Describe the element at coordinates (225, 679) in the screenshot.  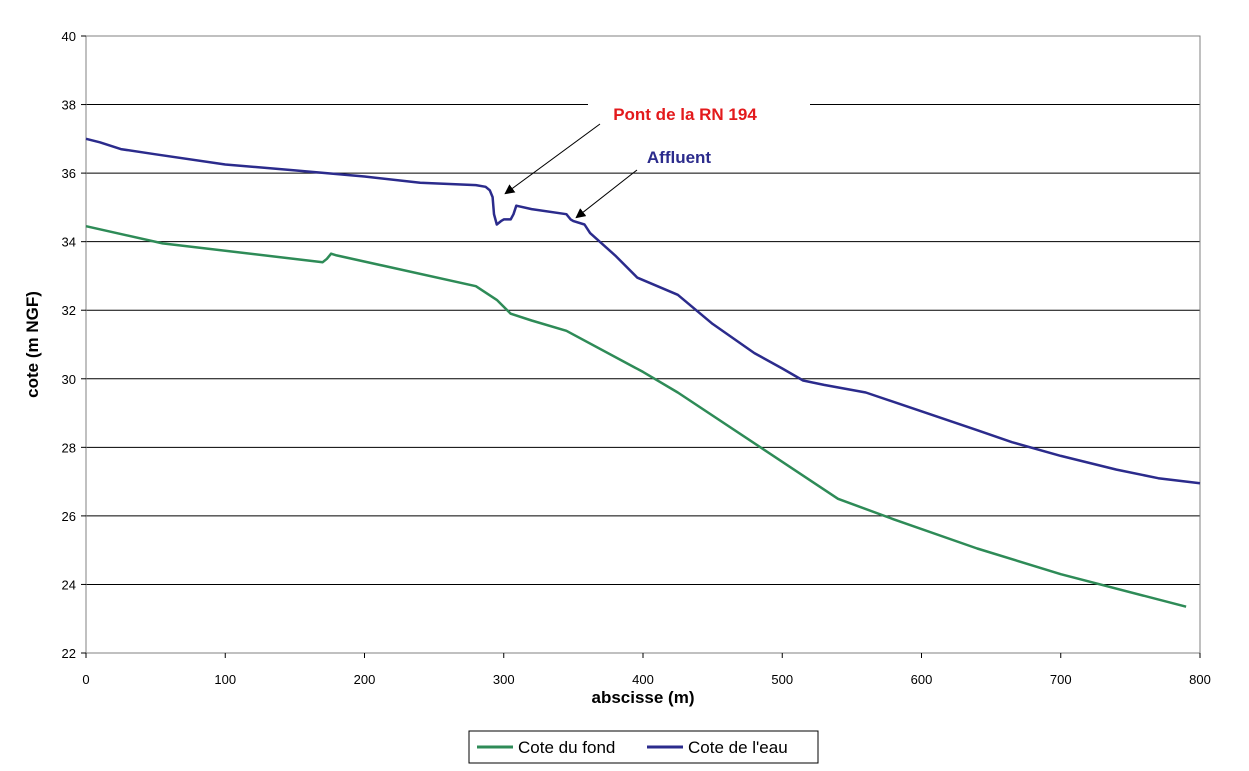
I see `x-tick-label: 100` at that location.